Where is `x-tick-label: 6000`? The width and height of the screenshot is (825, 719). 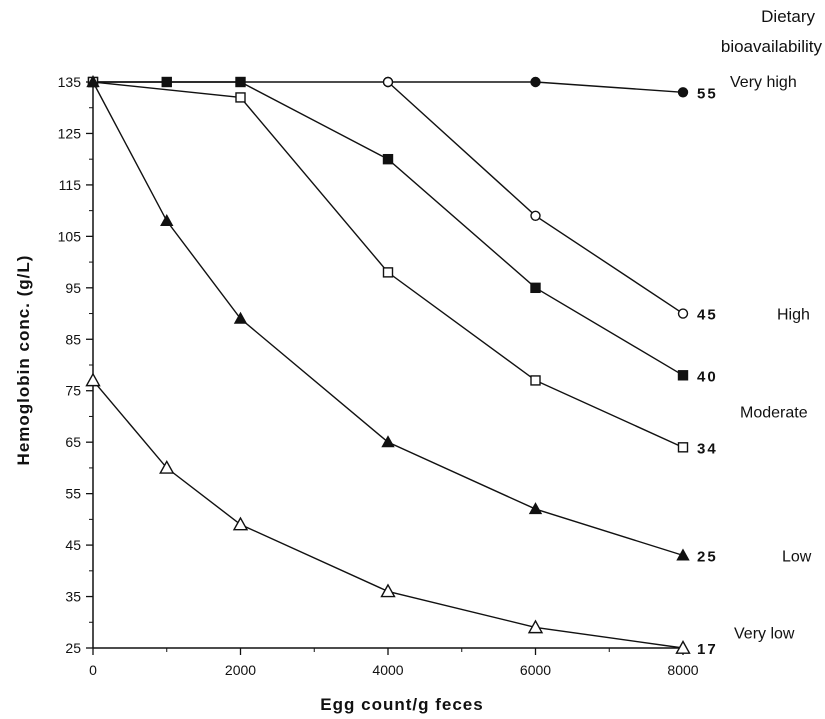
x-tick-label: 6000 is located at coordinates (535, 670).